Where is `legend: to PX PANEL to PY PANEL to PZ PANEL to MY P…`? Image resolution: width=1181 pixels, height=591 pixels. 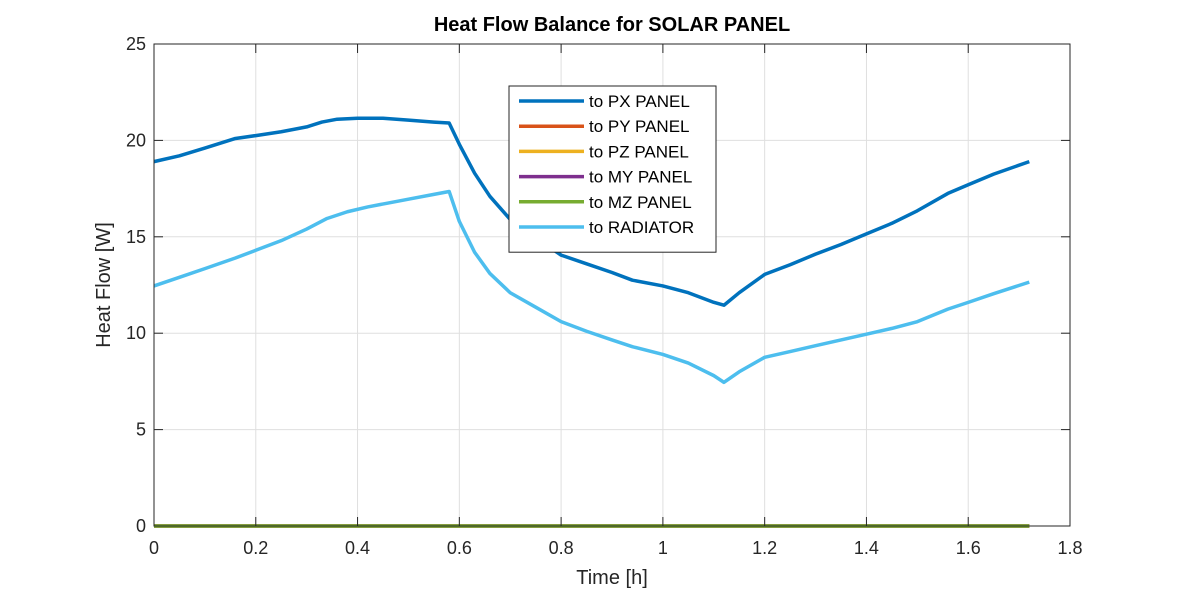 legend: to PX PANEL to PY PANEL to PZ PANEL to MY P… is located at coordinates (612, 169).